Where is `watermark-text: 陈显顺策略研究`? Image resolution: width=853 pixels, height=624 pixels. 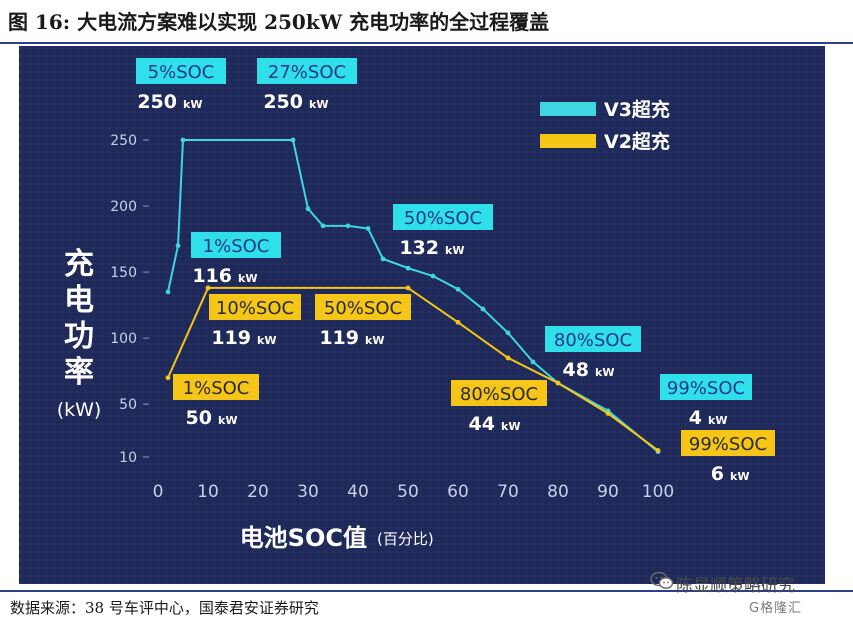 watermark-text: 陈显顺策略研究 is located at coordinates (735, 586).